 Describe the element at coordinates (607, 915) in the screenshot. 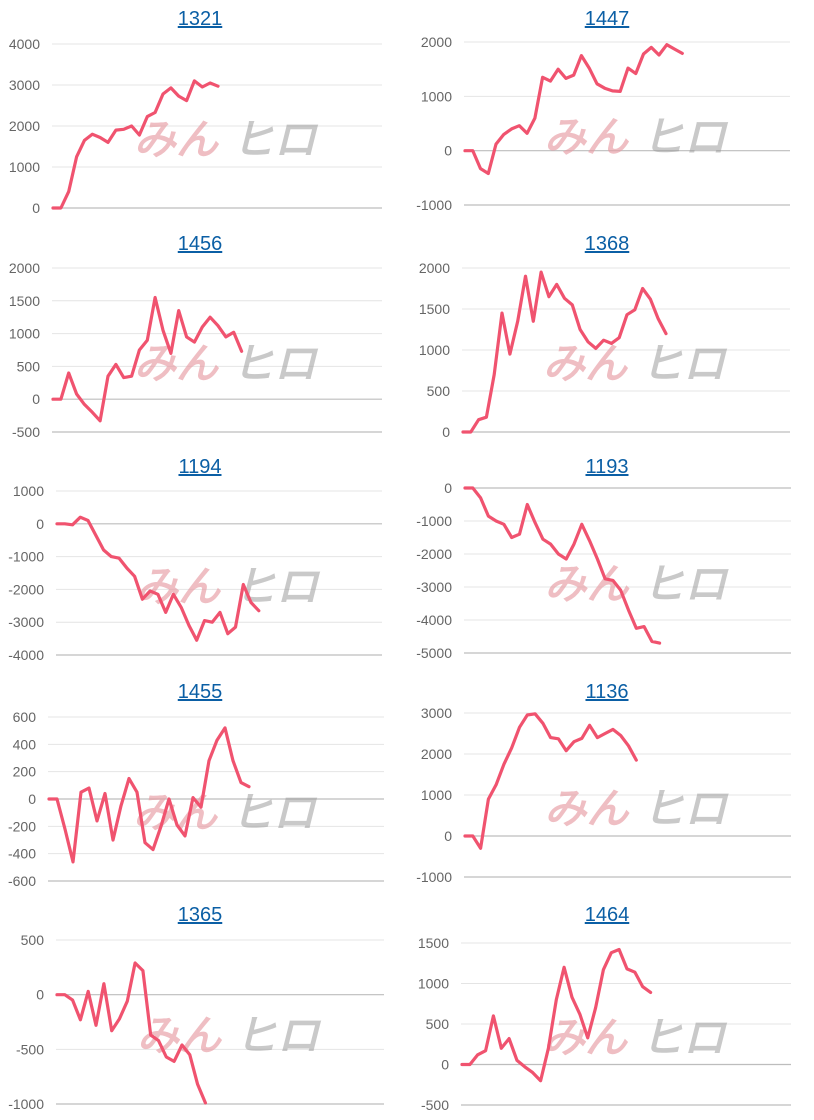

I see `chart-title-link: 1464` at that location.